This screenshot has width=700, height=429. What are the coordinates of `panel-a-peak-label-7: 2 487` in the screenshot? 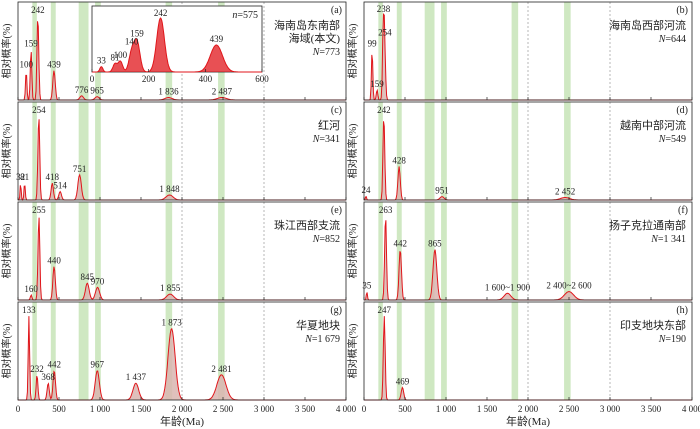 It's located at (222, 91).